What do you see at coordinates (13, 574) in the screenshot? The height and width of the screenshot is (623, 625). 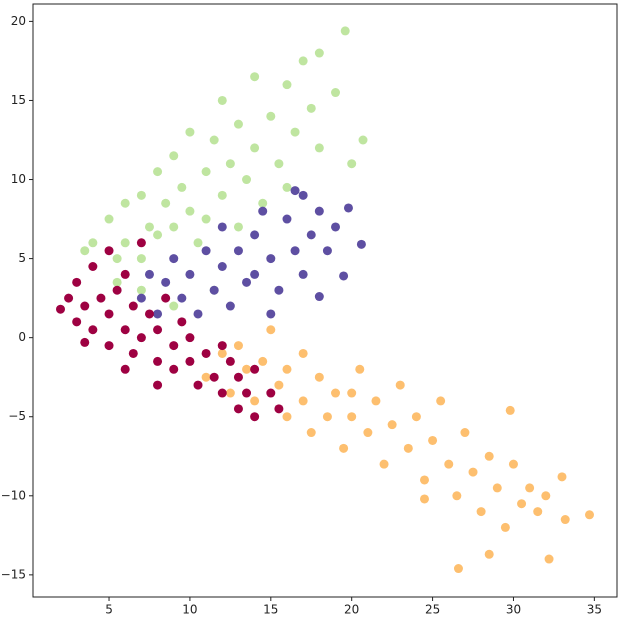 I see `y-tick-label: −15` at bounding box center [13, 574].